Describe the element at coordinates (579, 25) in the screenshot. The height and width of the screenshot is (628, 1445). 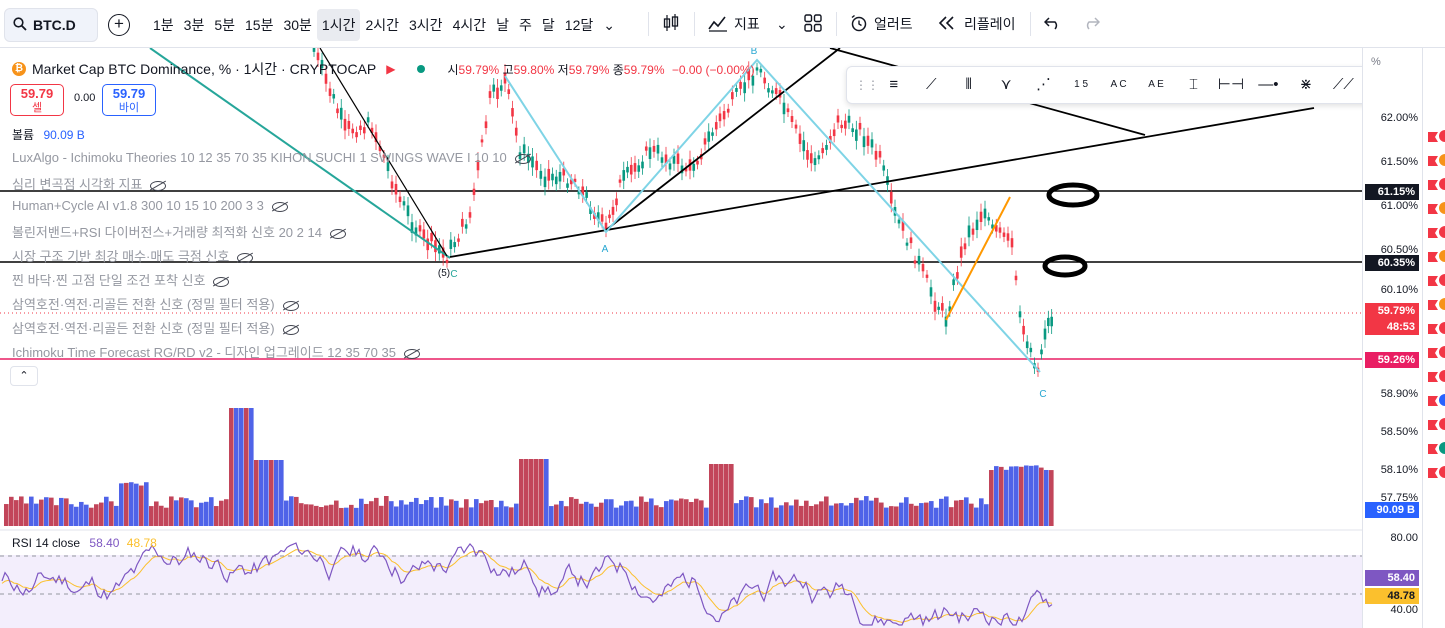
I see `interval-12: 12달` at that location.